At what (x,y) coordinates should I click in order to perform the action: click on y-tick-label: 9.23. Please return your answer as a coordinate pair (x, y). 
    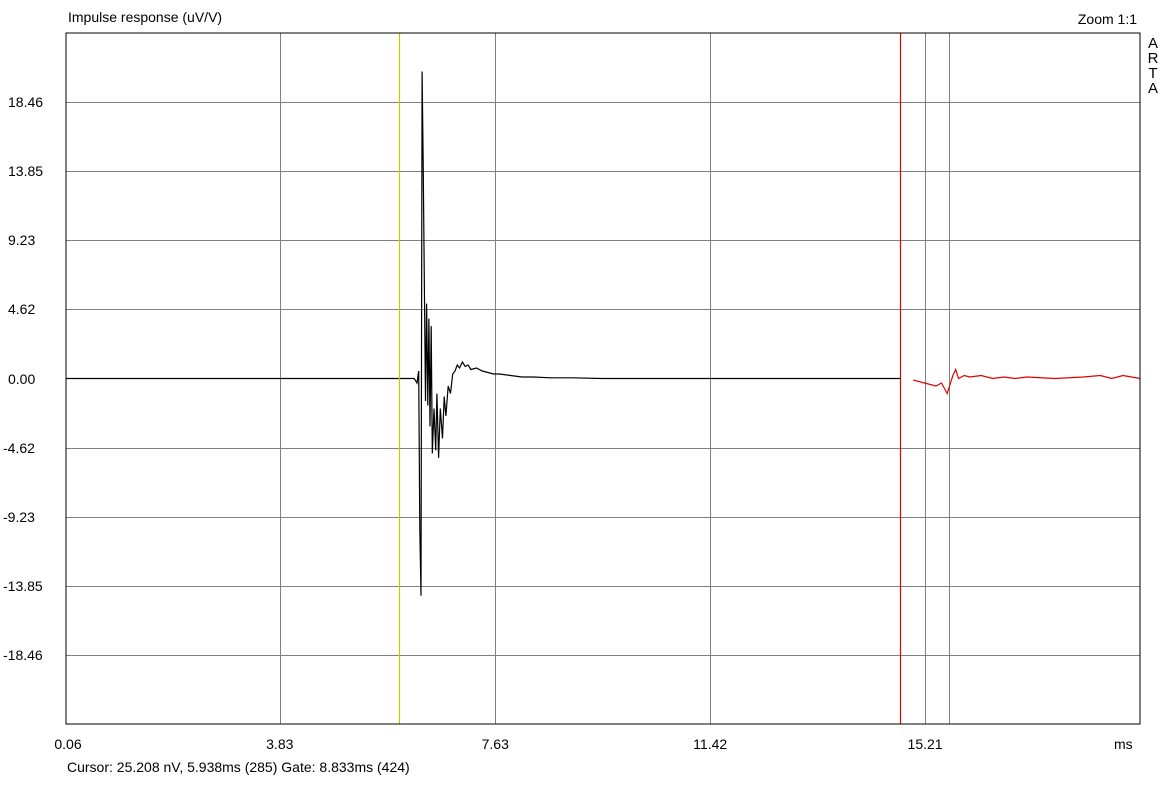
    Looking at the image, I should click on (22, 240).